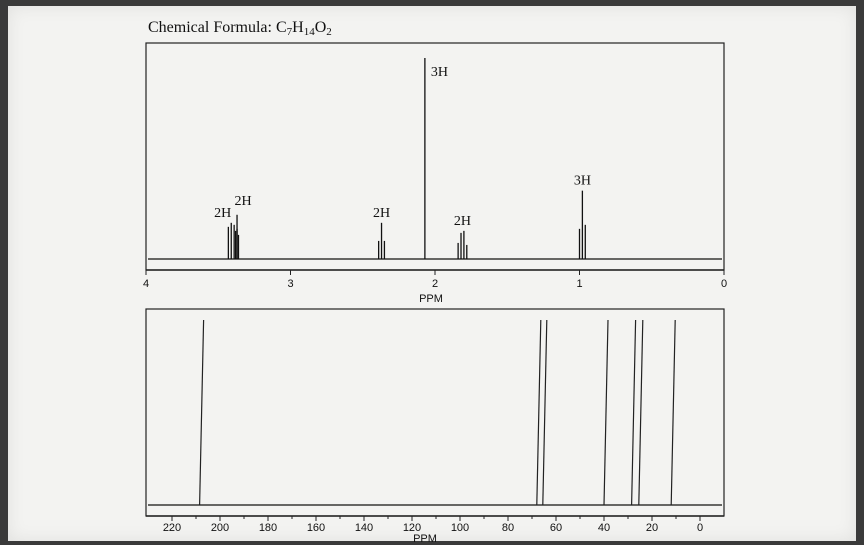  Describe the element at coordinates (212, 27) in the screenshot. I see `formula-prefix: Chemical Formula:` at that location.